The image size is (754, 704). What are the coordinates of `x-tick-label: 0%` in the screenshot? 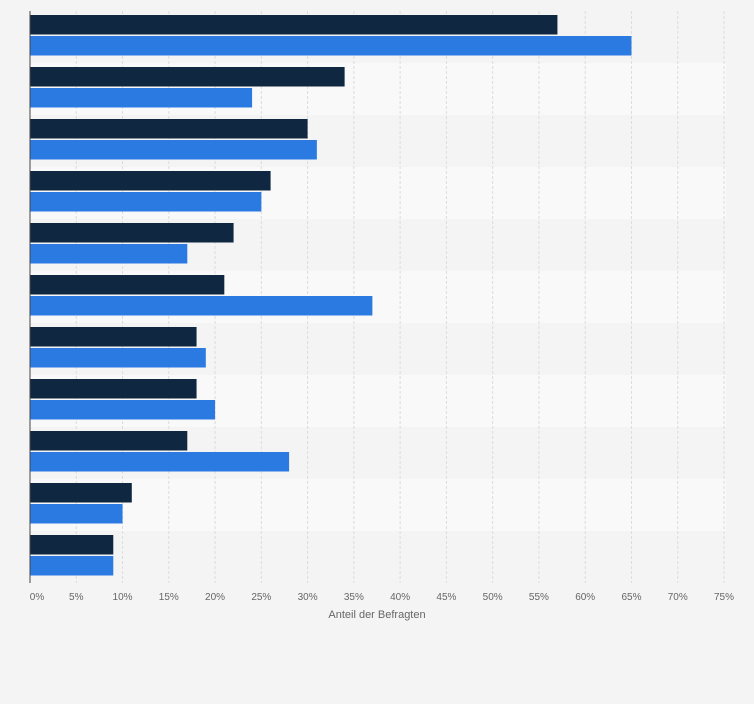 It's located at (37, 597).